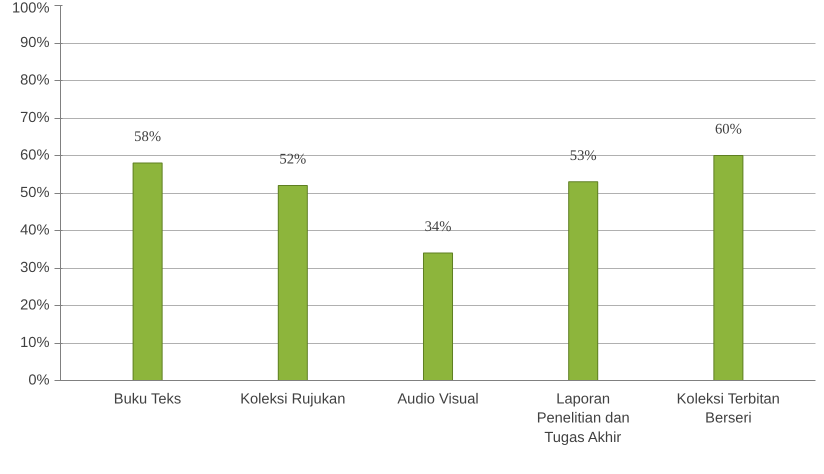 This screenshot has height=474, width=824. I want to click on x-tick-label: Koleksi Rujukan, so click(293, 400).